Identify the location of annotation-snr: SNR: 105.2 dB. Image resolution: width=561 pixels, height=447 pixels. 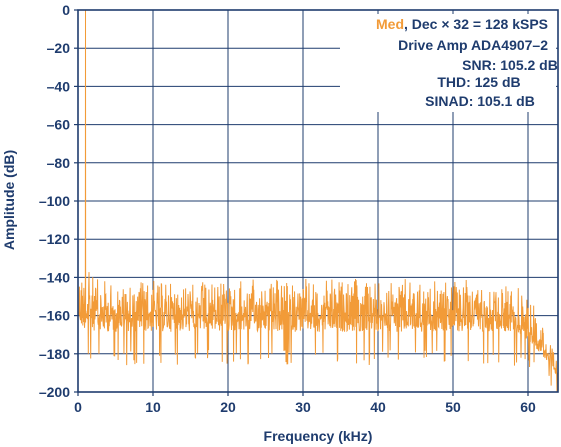
(510, 65).